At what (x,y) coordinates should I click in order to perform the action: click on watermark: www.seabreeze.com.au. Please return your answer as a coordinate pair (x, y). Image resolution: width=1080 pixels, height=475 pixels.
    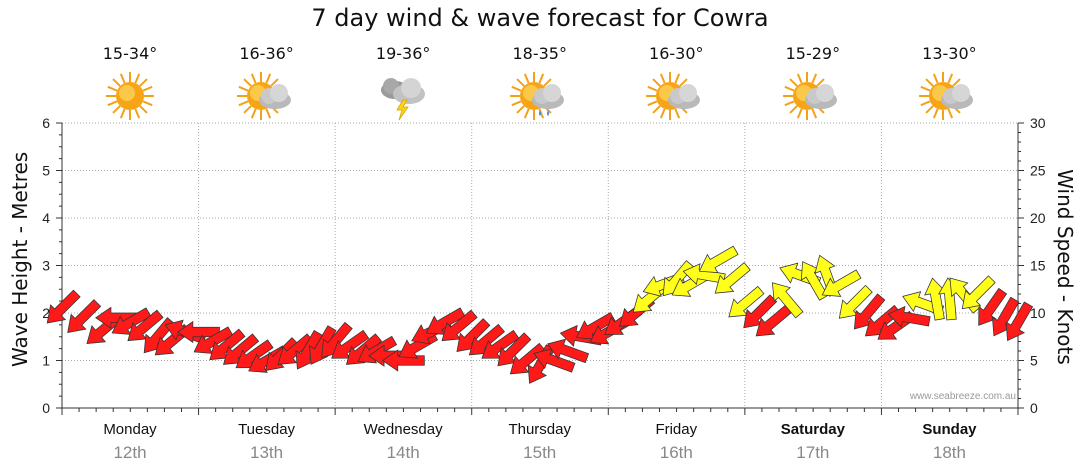
    Looking at the image, I should click on (962, 396).